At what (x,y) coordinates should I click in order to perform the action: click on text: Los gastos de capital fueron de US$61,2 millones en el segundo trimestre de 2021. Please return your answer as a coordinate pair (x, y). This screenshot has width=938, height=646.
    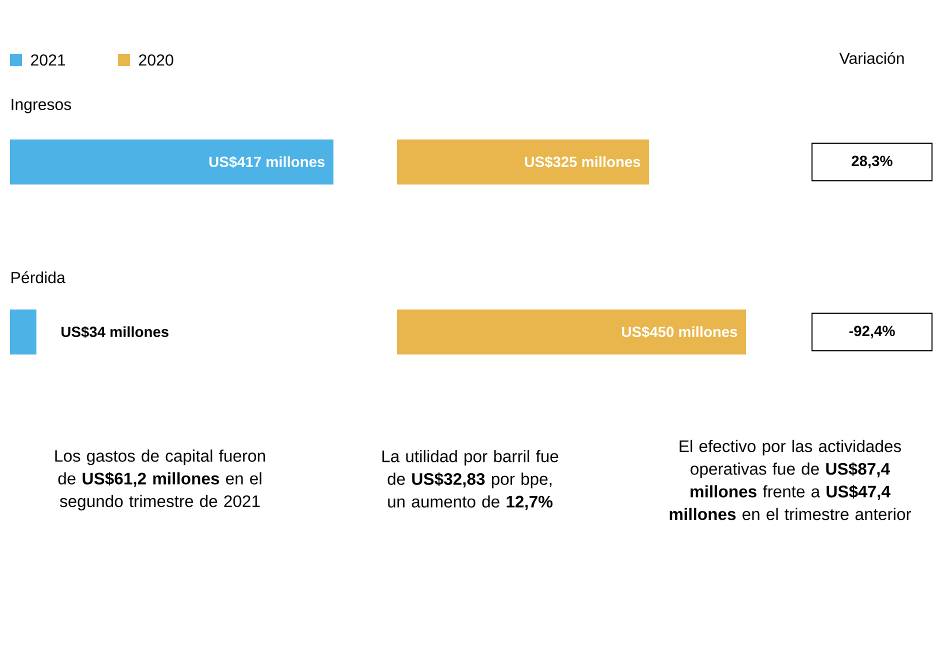
    Looking at the image, I should click on (160, 480).